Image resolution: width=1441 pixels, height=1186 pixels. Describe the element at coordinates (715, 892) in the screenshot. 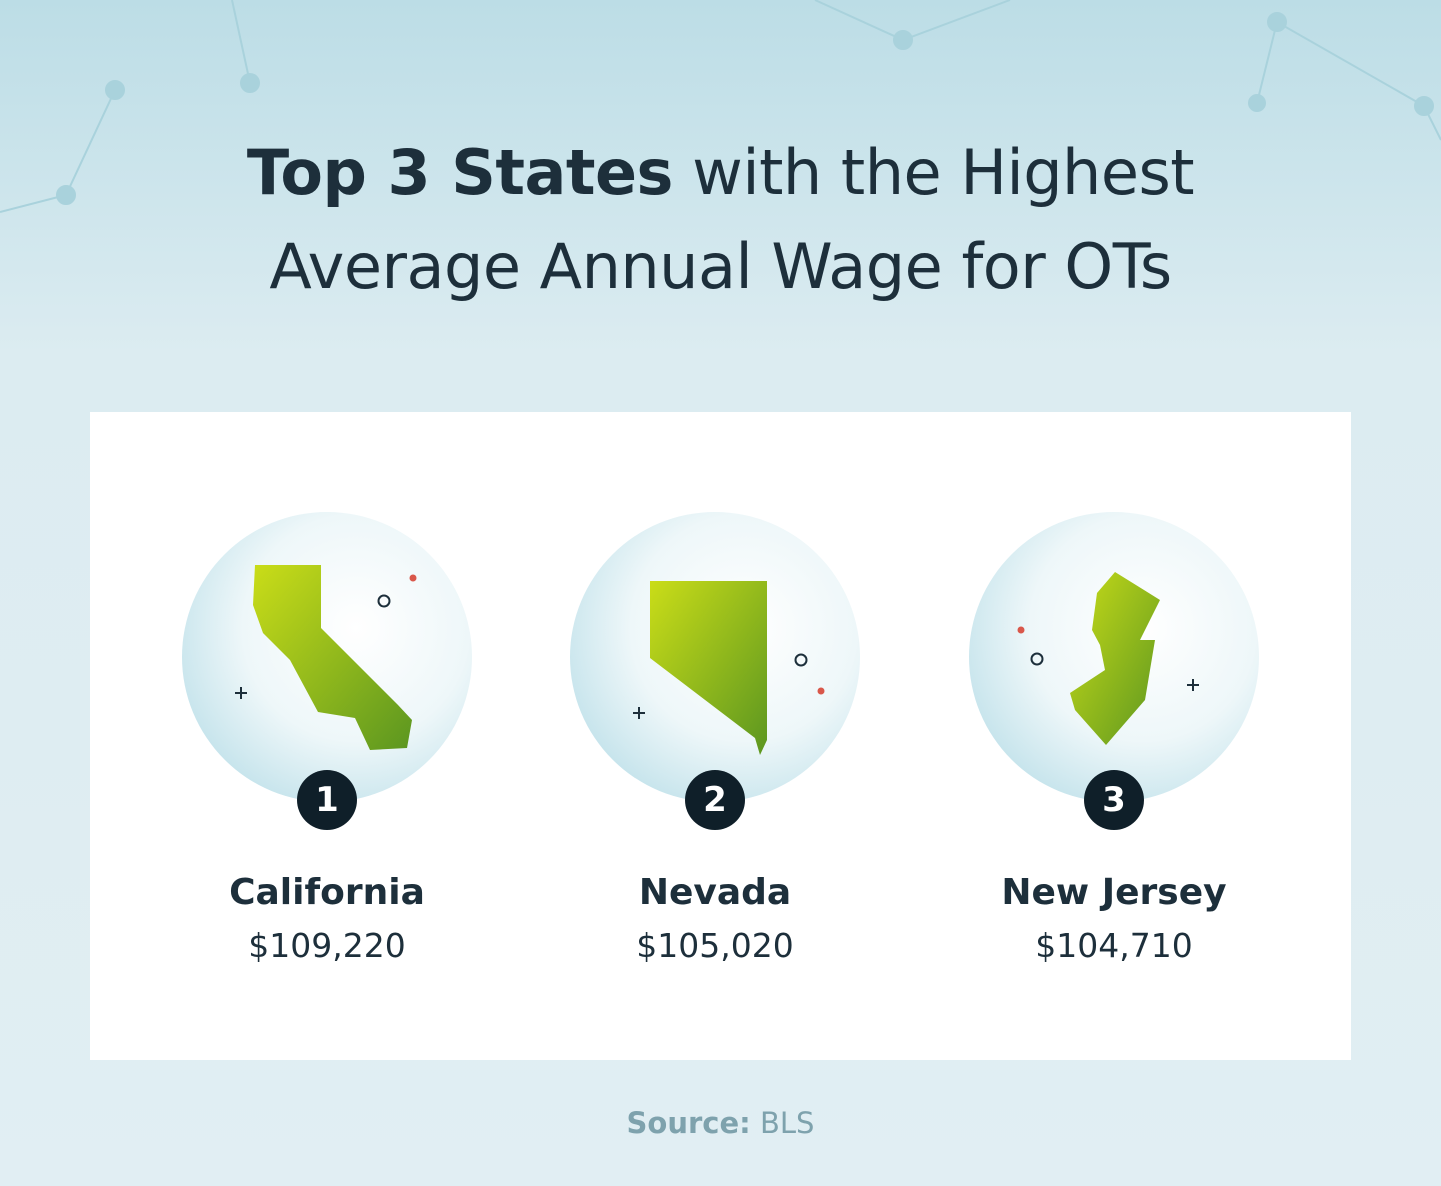

I see `state-name: Nevada` at that location.